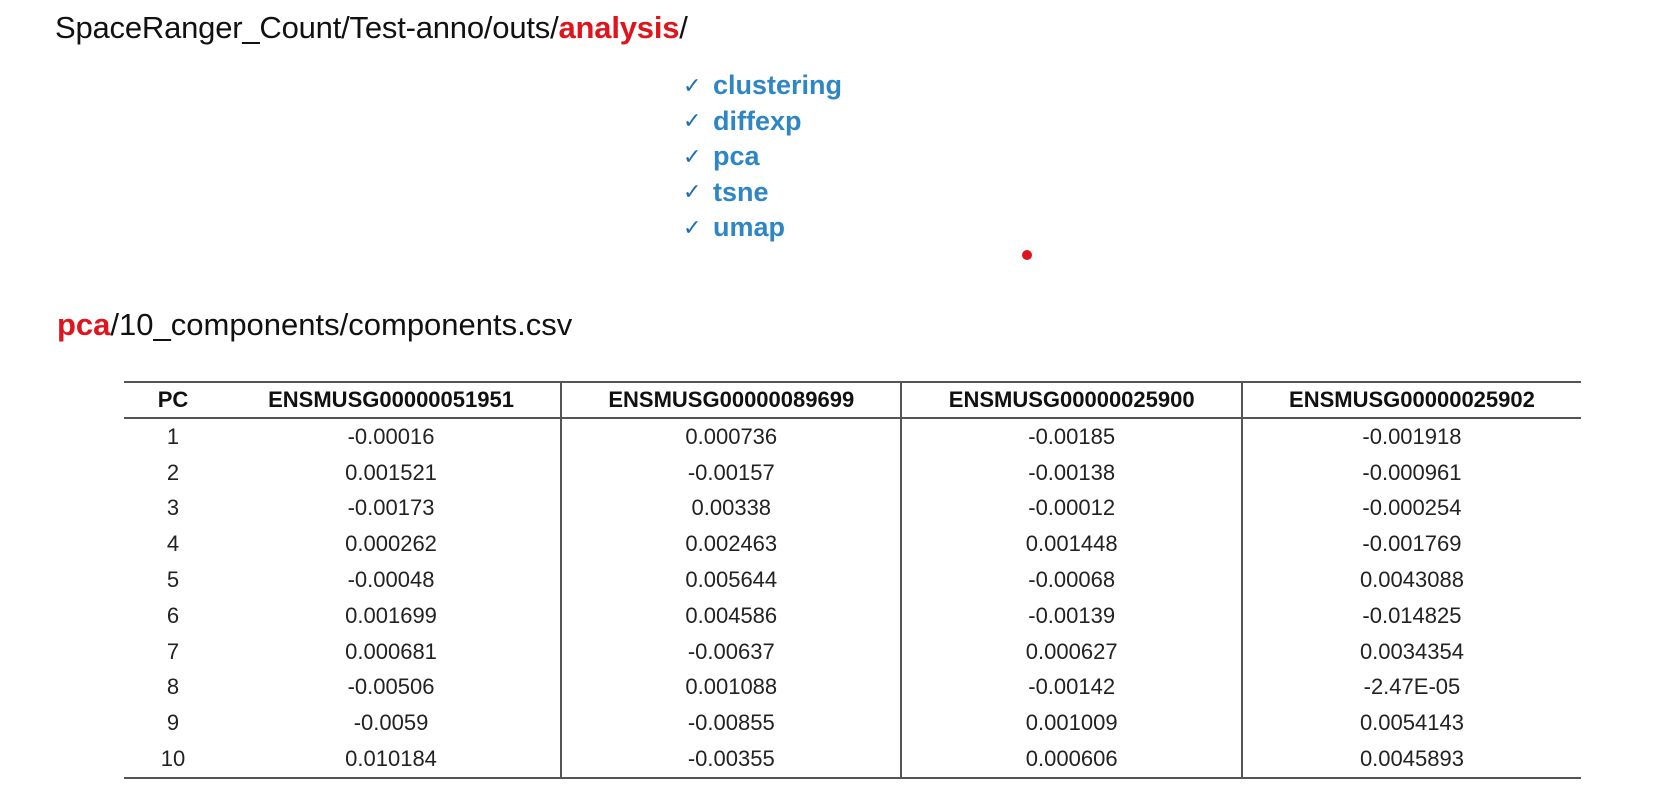 Image resolution: width=1667 pixels, height=800 pixels. I want to click on table-row: 3 -0.00173 0.00338 -0.00012 -0.000254, so click(852, 508).